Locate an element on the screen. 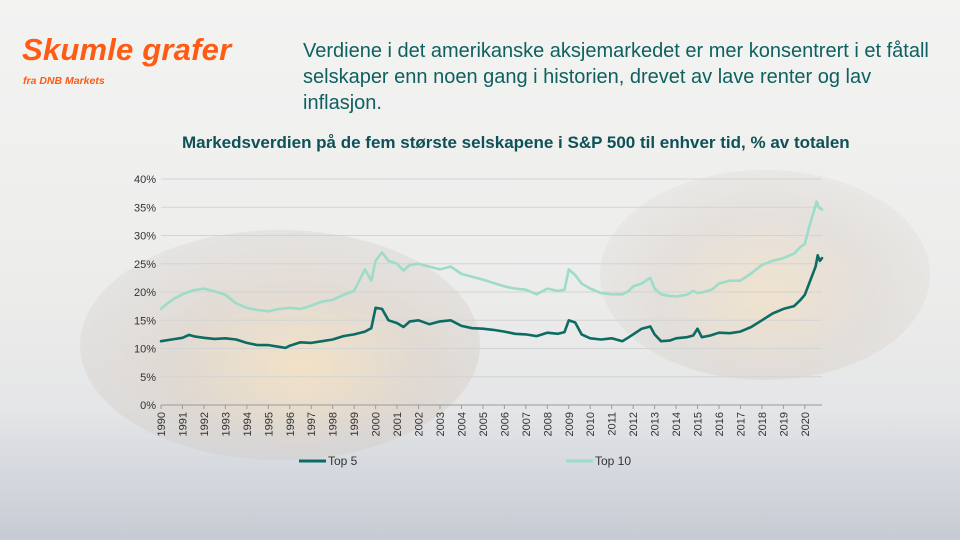 The width and height of the screenshot is (960, 540). y-tick-label: 25% is located at coordinates (145, 265).